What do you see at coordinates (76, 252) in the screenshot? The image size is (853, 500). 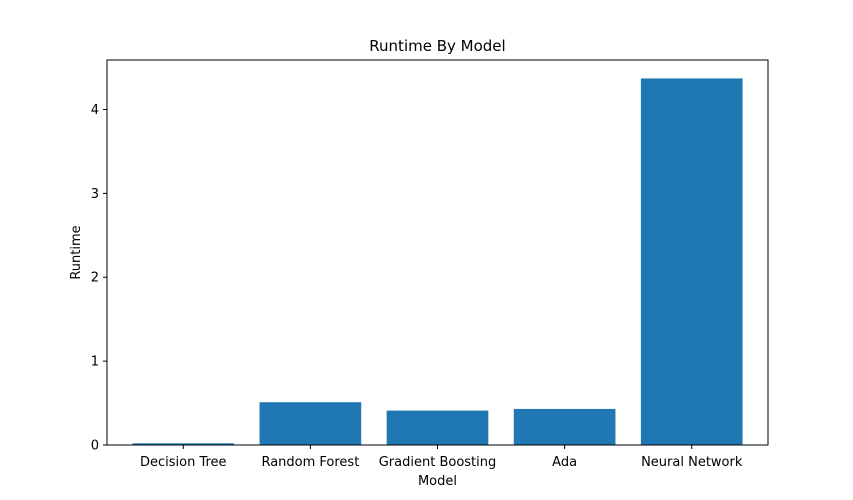 I see `y-axis-label: Runtime` at bounding box center [76, 252].